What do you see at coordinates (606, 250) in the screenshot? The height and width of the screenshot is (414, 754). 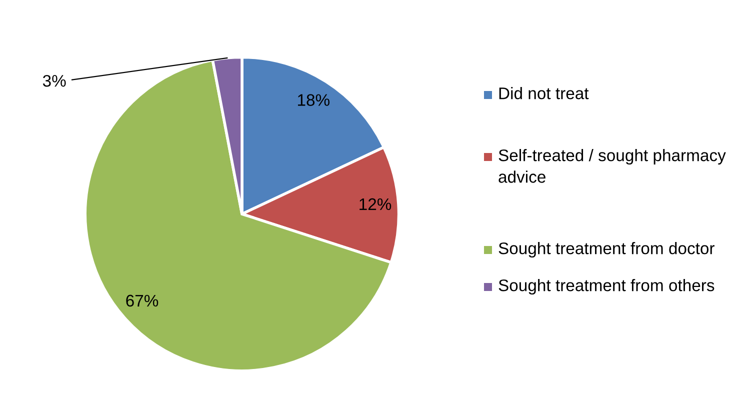 I see `legend-label: Sought treatment from doctor` at bounding box center [606, 250].